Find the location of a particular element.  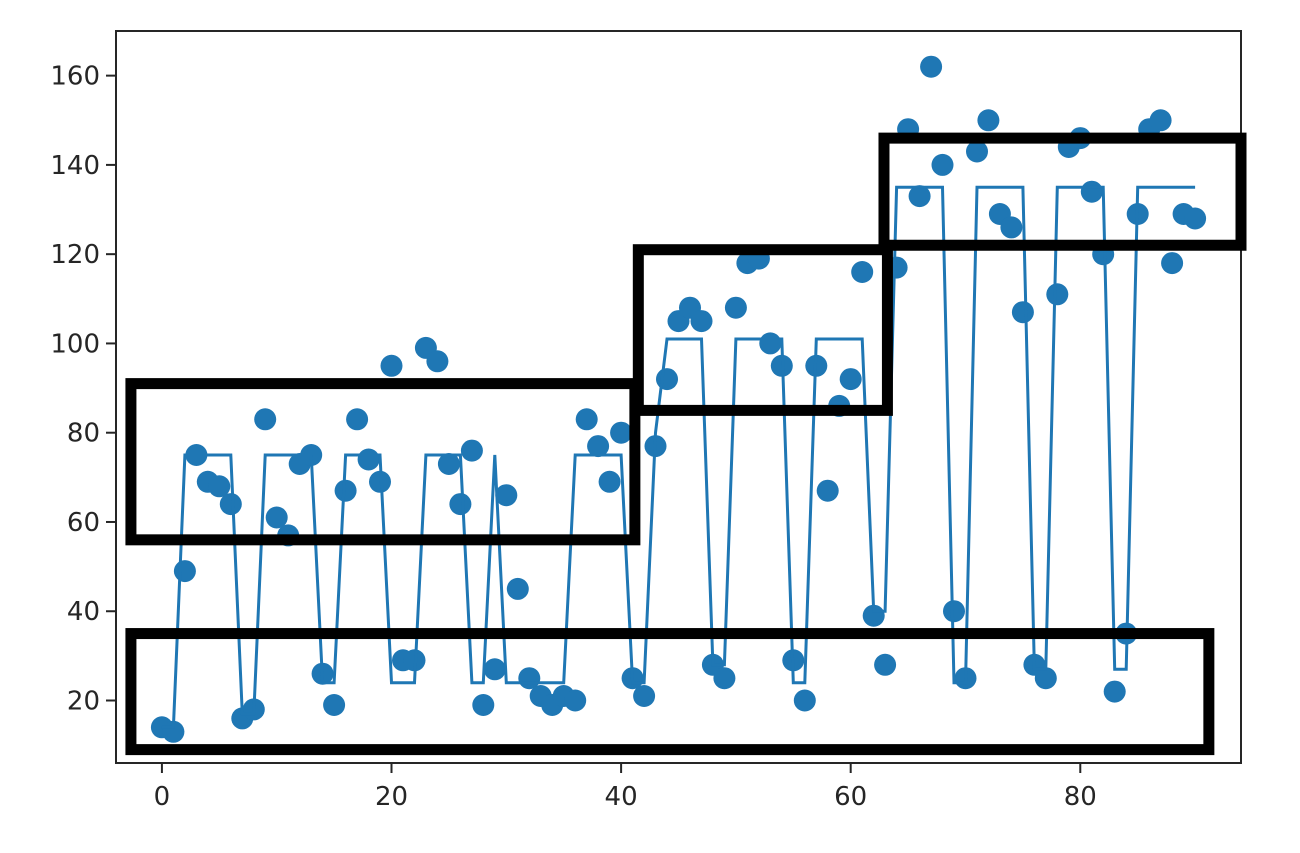

y-tick-label: 120 is located at coordinates (75, 255).